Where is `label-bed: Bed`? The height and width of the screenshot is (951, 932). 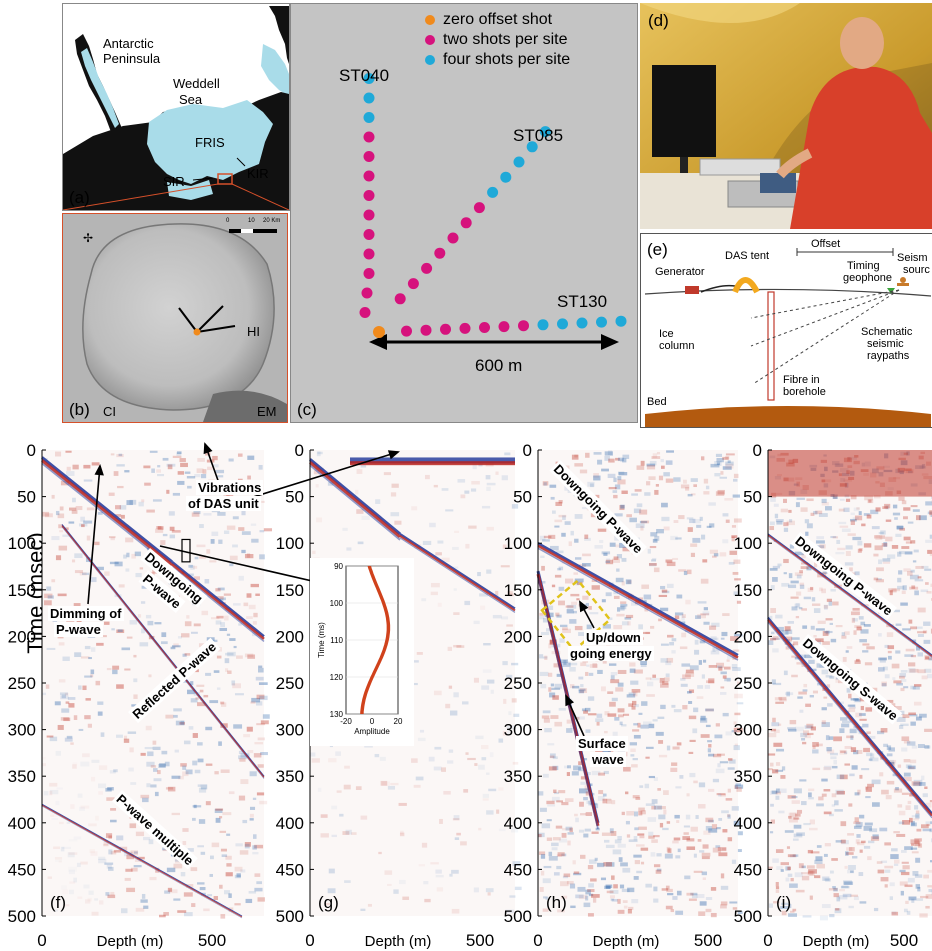
label-bed: Bed is located at coordinates (657, 402).